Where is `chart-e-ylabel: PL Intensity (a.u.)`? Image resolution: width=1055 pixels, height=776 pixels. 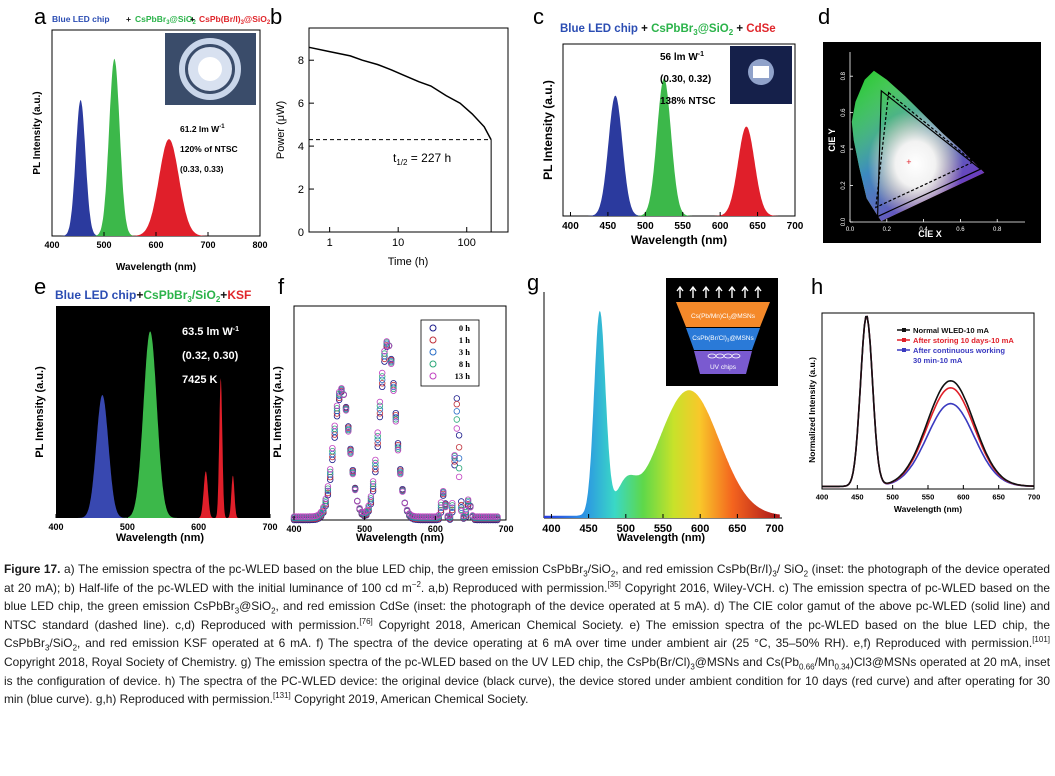
chart-e-ylabel: PL Intensity (a.u.) is located at coordinates (40, 412).